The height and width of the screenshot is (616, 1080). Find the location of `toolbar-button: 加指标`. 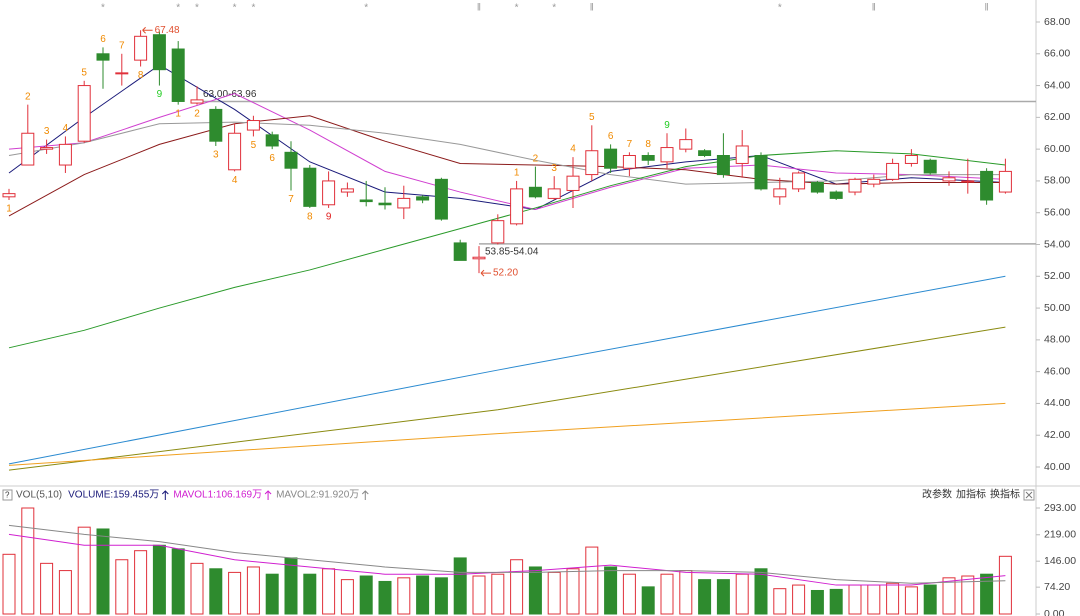

toolbar-button: 加指标 is located at coordinates (971, 494).